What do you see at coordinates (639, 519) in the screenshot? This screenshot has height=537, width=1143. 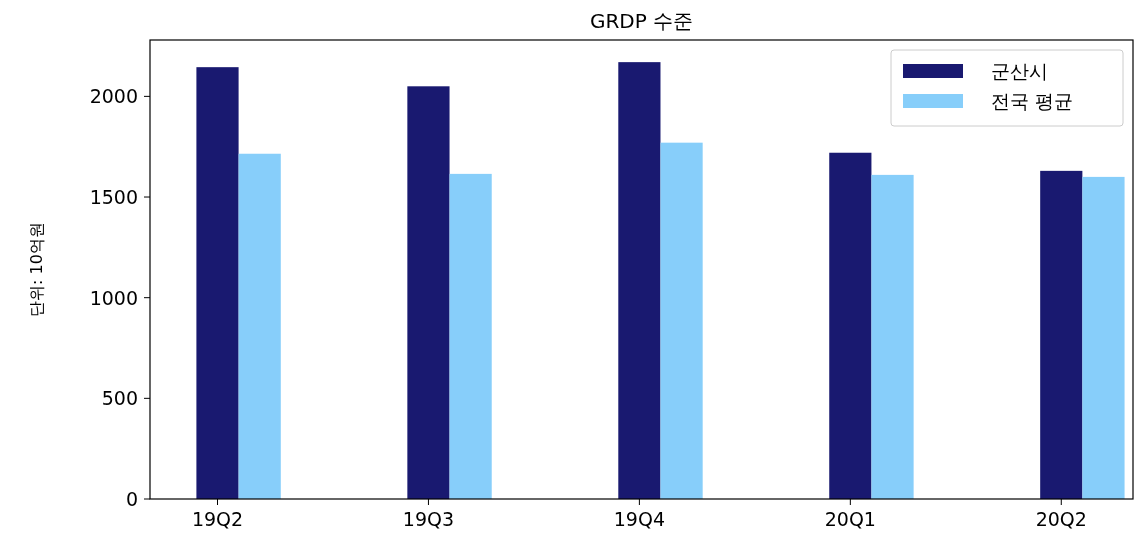 I see `x-tick-label: 19Q4` at bounding box center [639, 519].